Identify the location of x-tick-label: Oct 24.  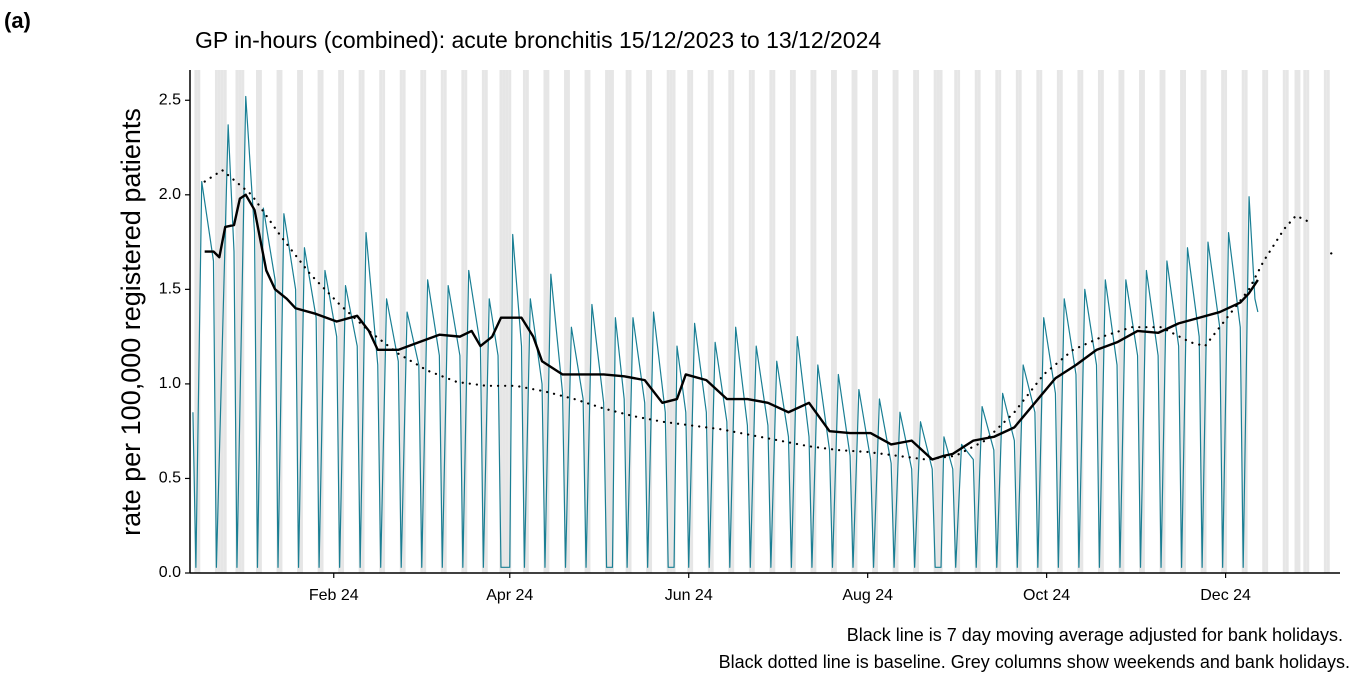
(1046, 595).